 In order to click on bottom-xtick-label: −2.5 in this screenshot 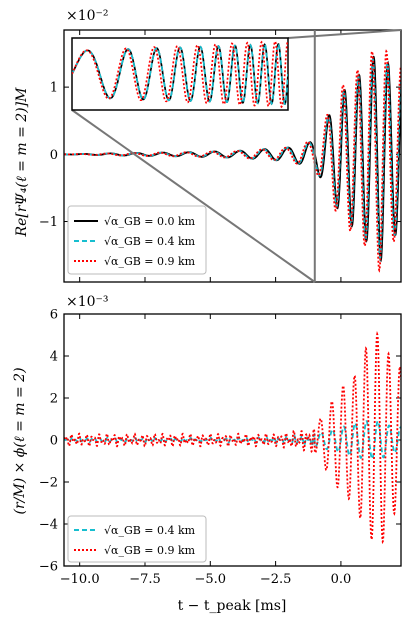, I will do `click(276, 579)`.